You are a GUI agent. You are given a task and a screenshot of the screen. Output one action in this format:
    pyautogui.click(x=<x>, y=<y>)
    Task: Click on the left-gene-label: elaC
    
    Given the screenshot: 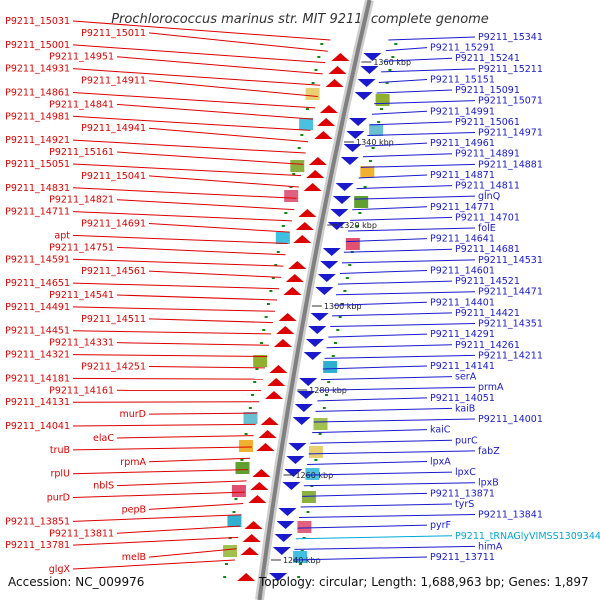 What is the action you would take?
    pyautogui.click(x=103, y=438)
    